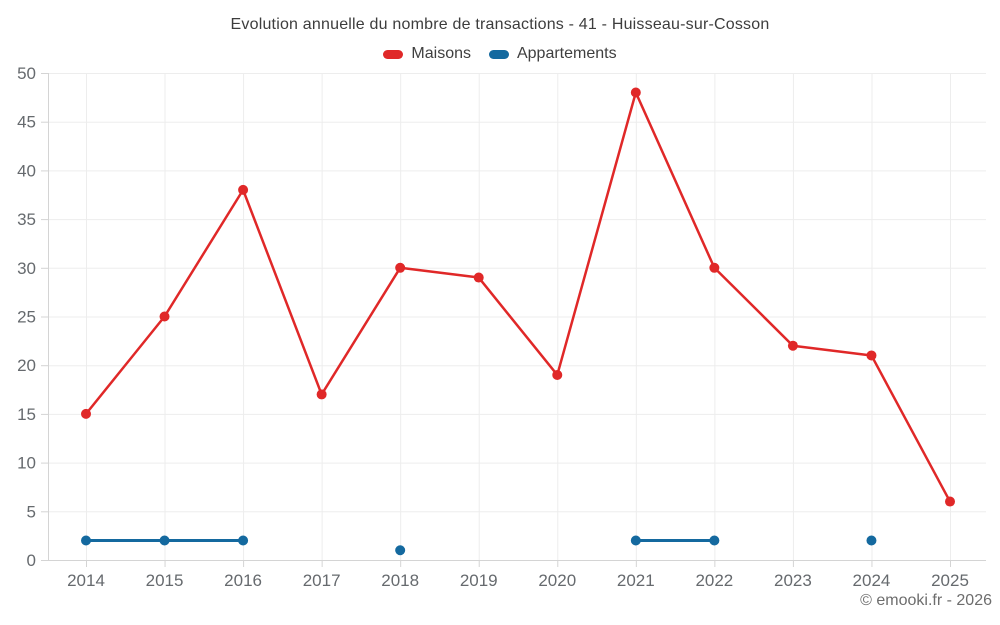 This screenshot has width=1000, height=625. I want to click on y-tick-label: 10, so click(26, 463).